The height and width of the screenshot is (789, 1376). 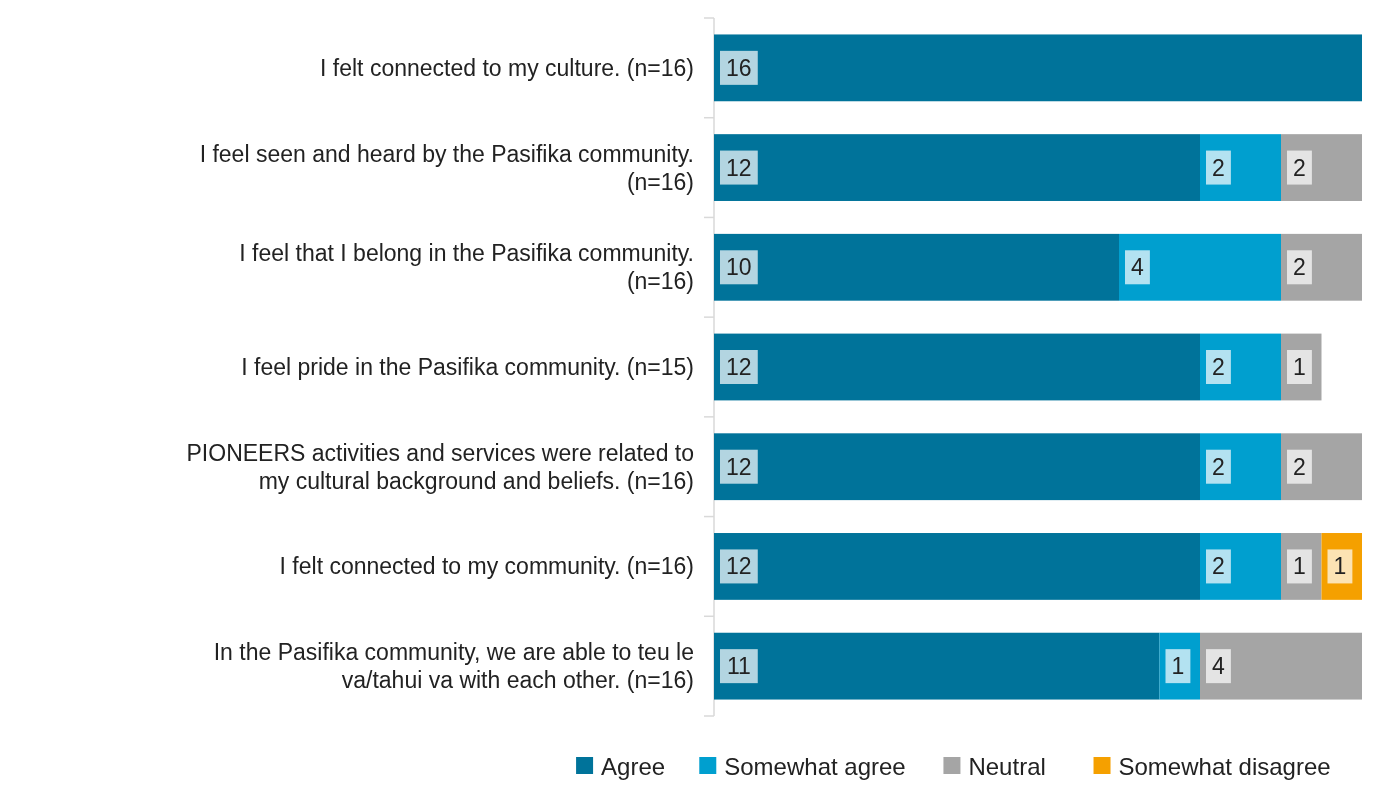 What do you see at coordinates (486, 566) in the screenshot?
I see `y-tick-label: I felt connected to my community. (n=16)` at bounding box center [486, 566].